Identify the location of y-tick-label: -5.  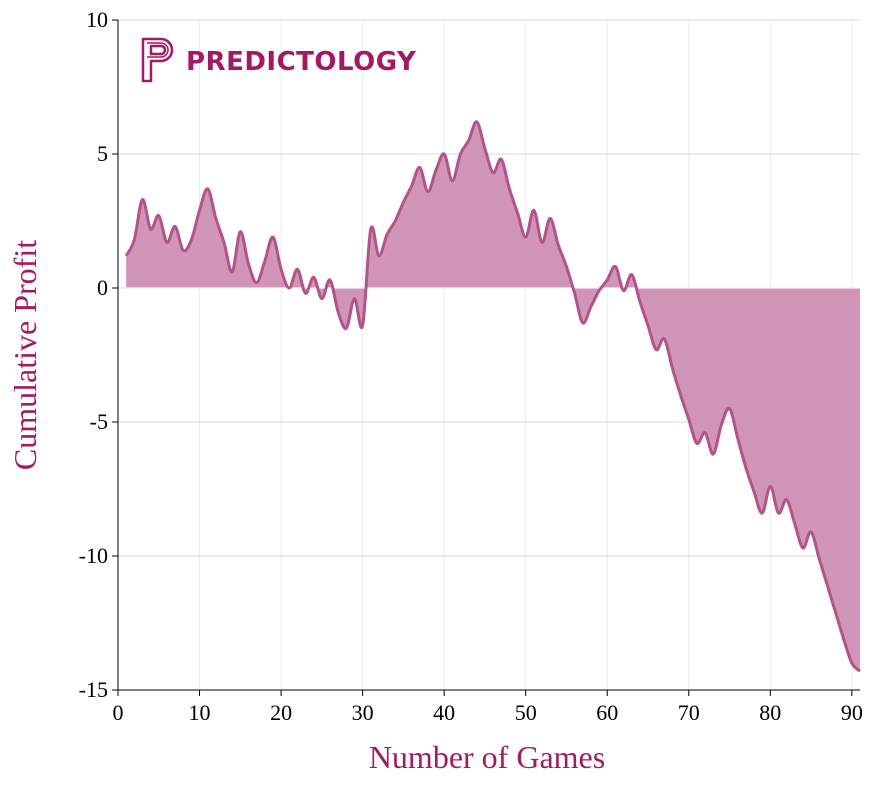
(99, 421).